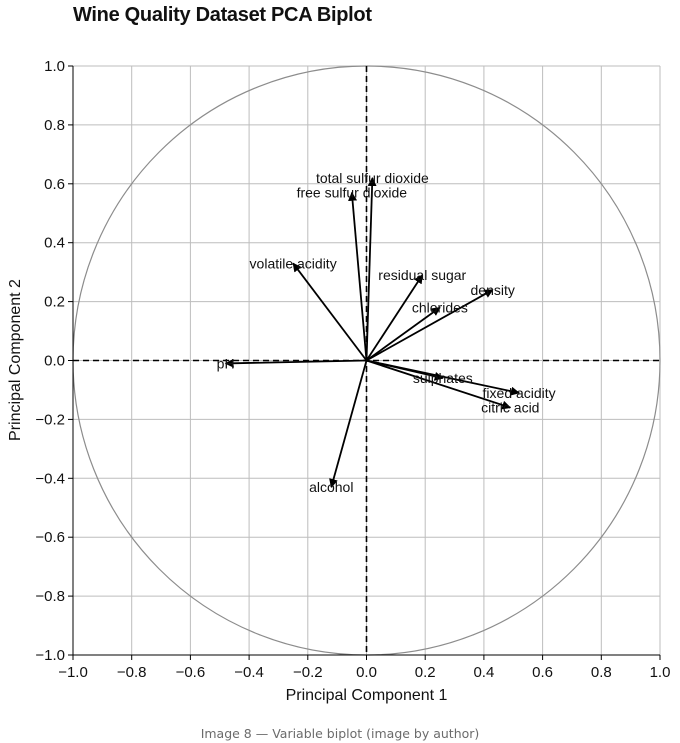  I want to click on x-tick-label: −0.4, so click(249, 672).